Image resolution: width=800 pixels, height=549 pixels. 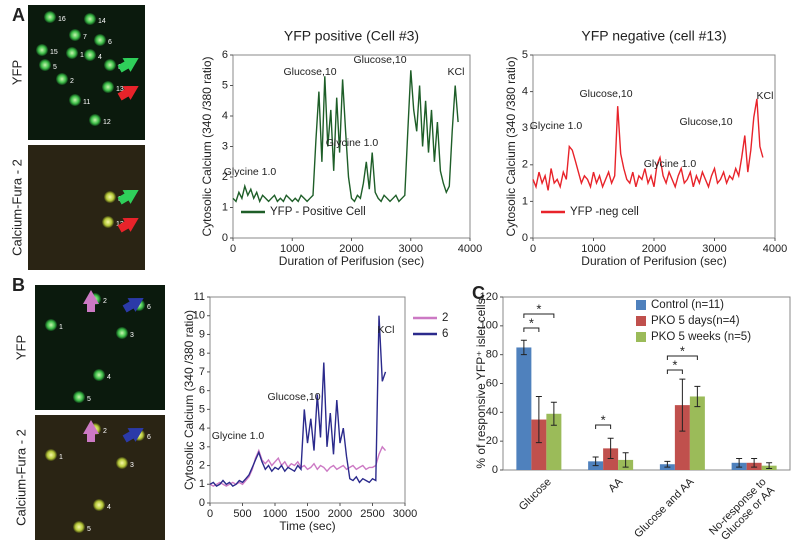 I want to click on cell-label: 4, so click(x=109, y=507).